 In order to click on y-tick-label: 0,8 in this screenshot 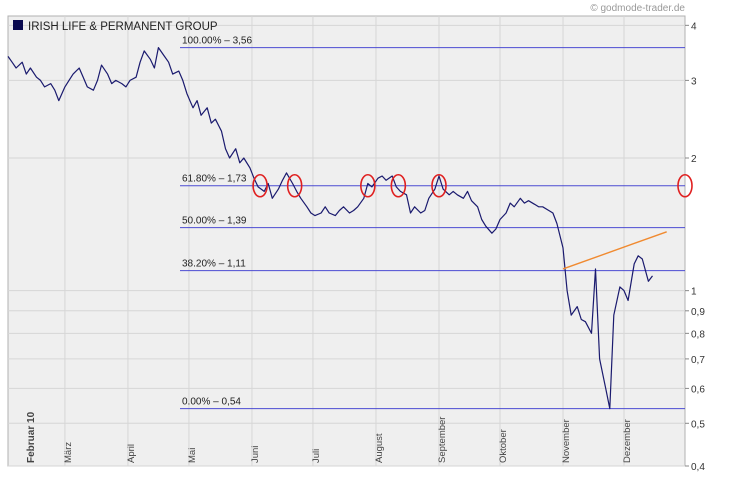, I will do `click(698, 334)`.